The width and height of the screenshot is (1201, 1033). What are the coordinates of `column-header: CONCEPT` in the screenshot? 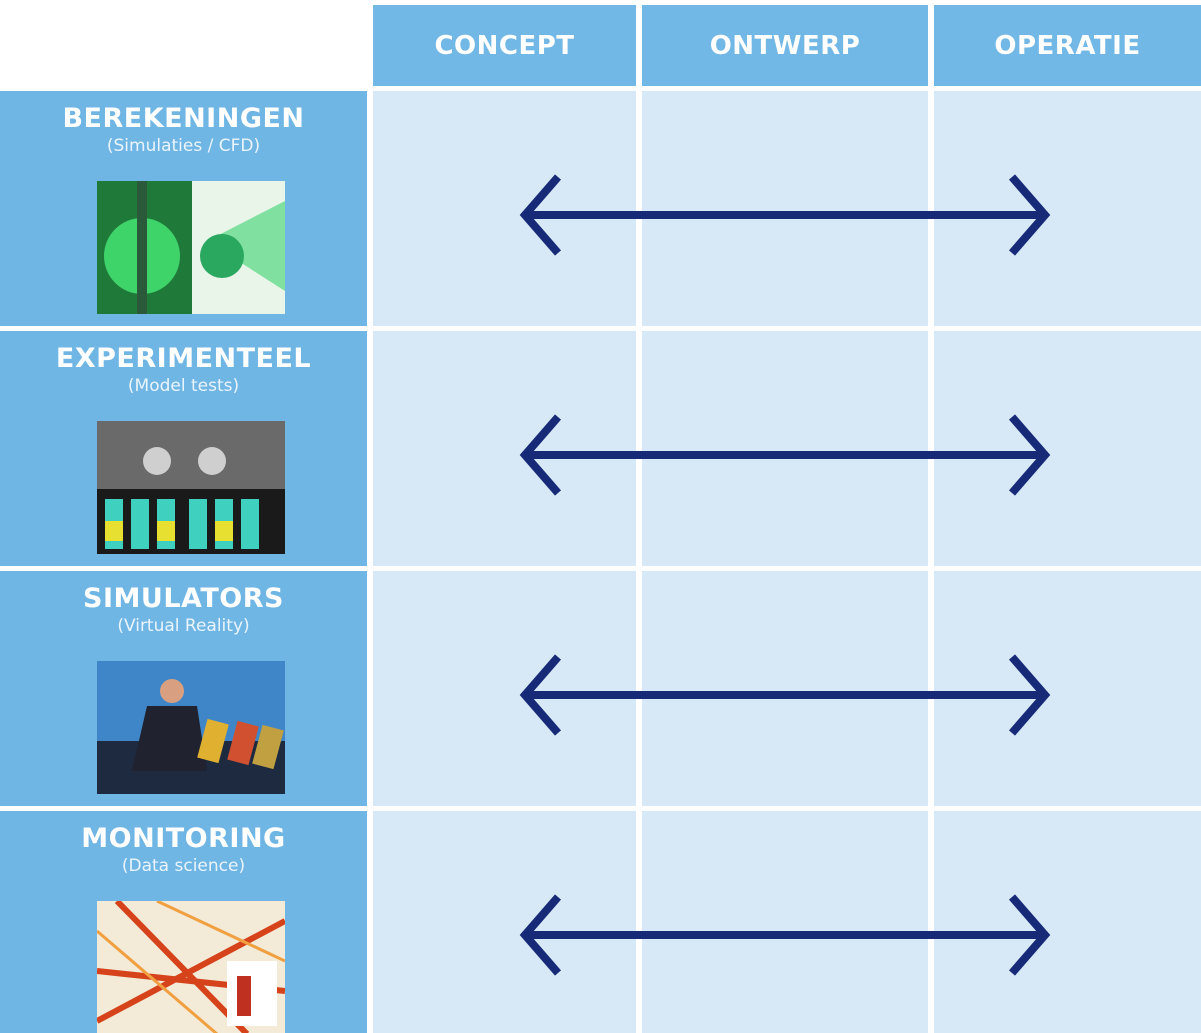 It's located at (504, 45).